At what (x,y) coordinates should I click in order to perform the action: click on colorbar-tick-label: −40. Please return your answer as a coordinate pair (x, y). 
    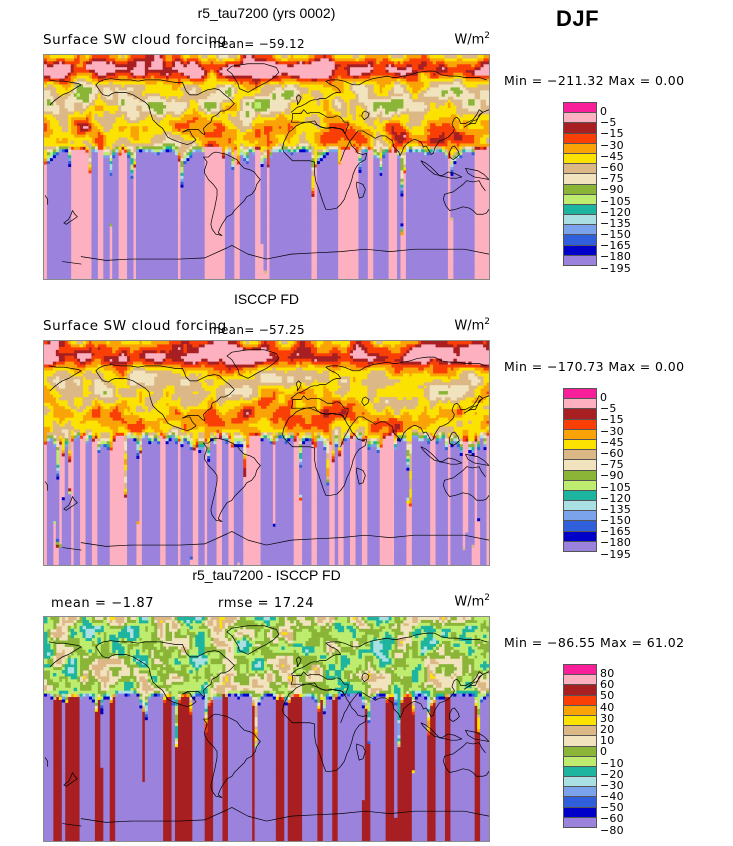
    Looking at the image, I should click on (612, 797).